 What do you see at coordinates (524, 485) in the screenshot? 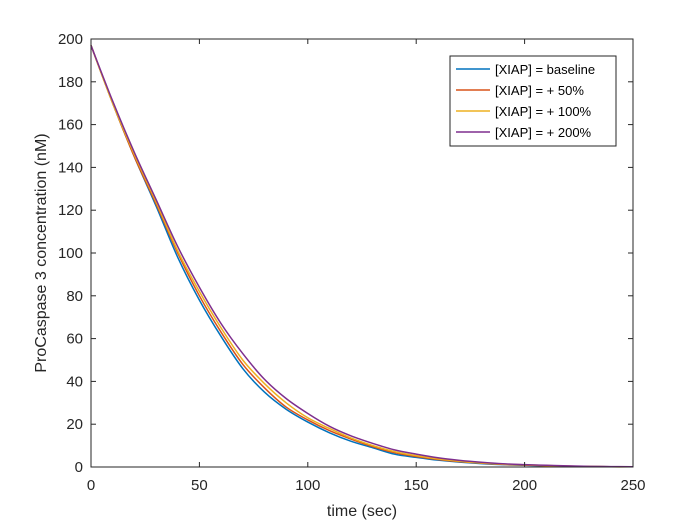
I see `x-tick-label: 200` at bounding box center [524, 485].